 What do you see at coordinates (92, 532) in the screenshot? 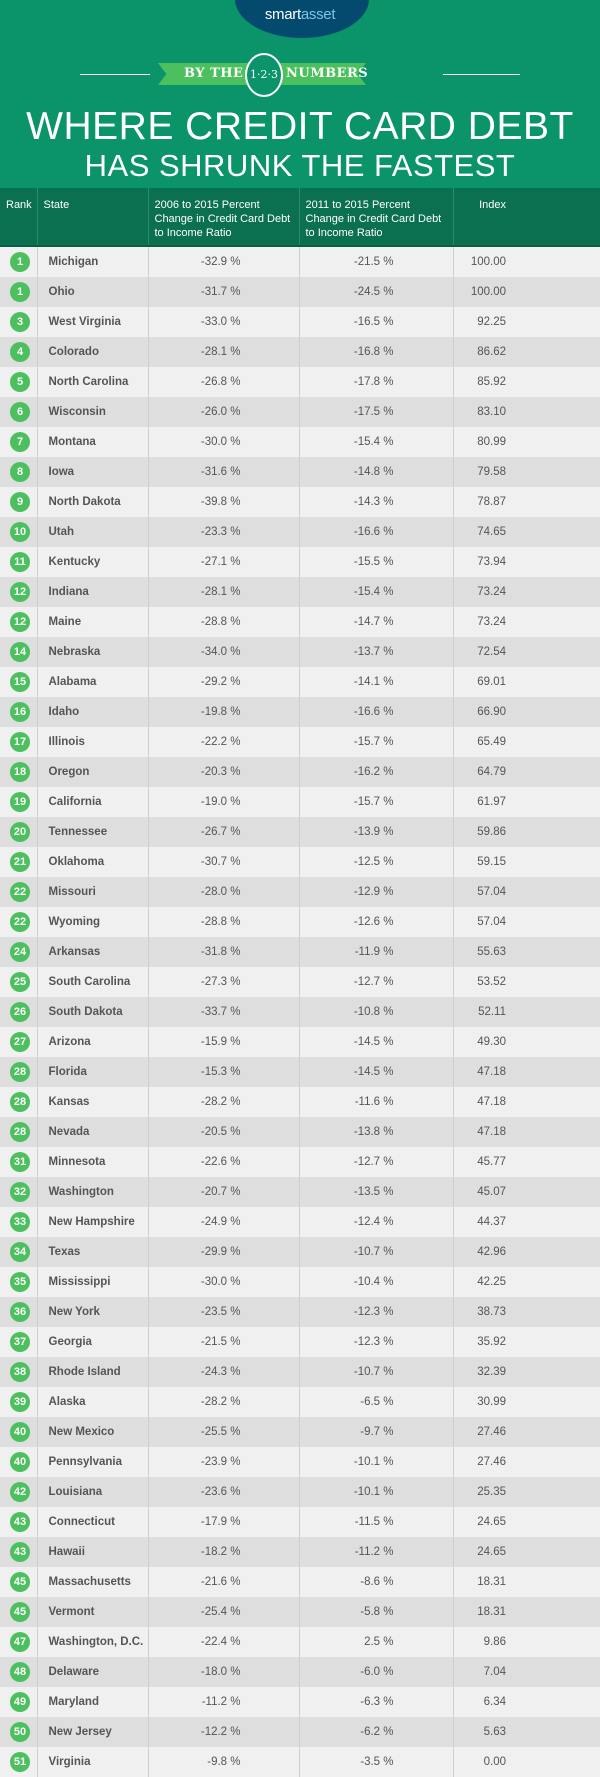
I see `state-cell: Utah` at bounding box center [92, 532].